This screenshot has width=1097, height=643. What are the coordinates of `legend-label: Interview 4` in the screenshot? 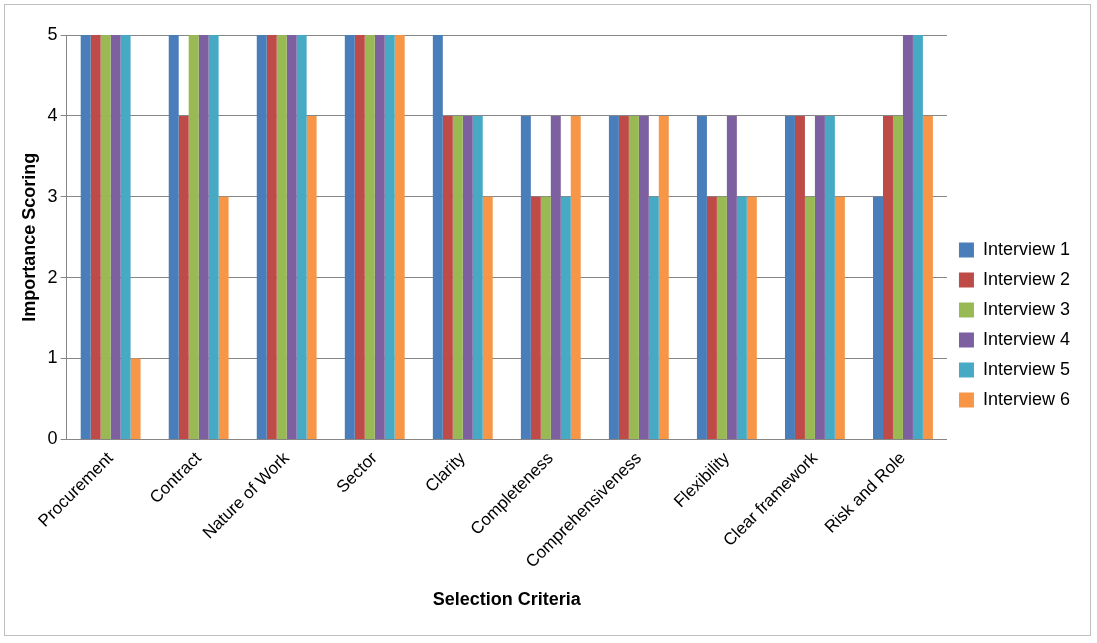 It's located at (1026, 338).